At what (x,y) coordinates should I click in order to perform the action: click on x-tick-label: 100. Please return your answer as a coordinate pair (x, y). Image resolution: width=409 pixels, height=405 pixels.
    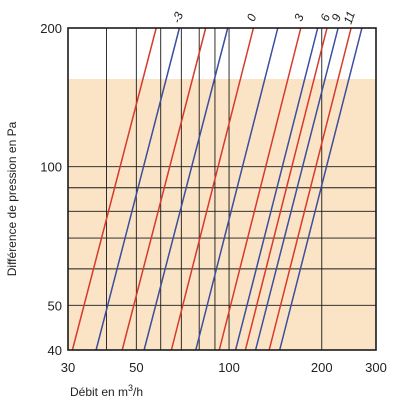
    Looking at the image, I should click on (229, 367).